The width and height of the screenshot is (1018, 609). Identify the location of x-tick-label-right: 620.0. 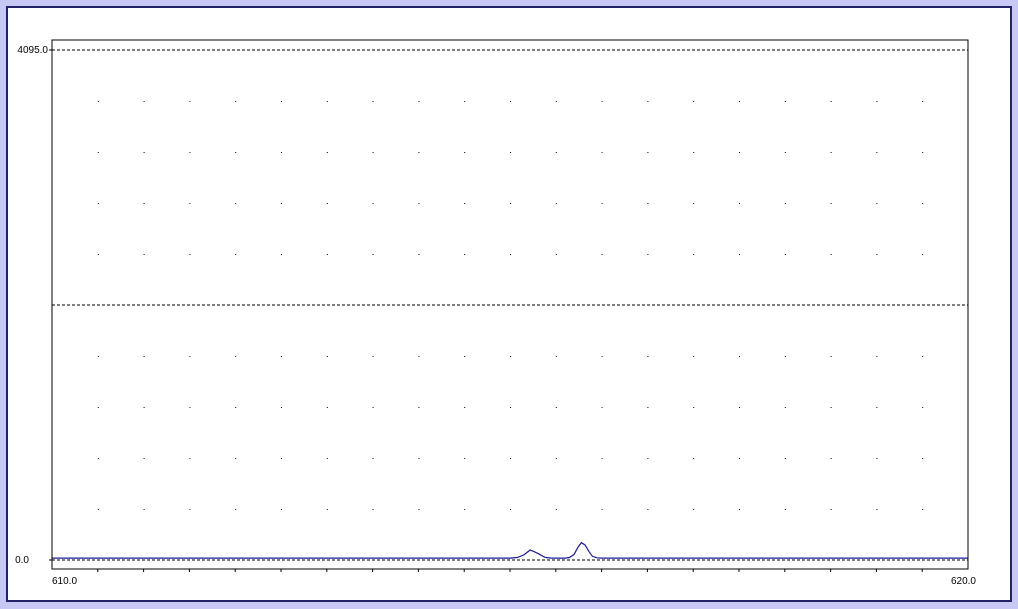
(963, 581).